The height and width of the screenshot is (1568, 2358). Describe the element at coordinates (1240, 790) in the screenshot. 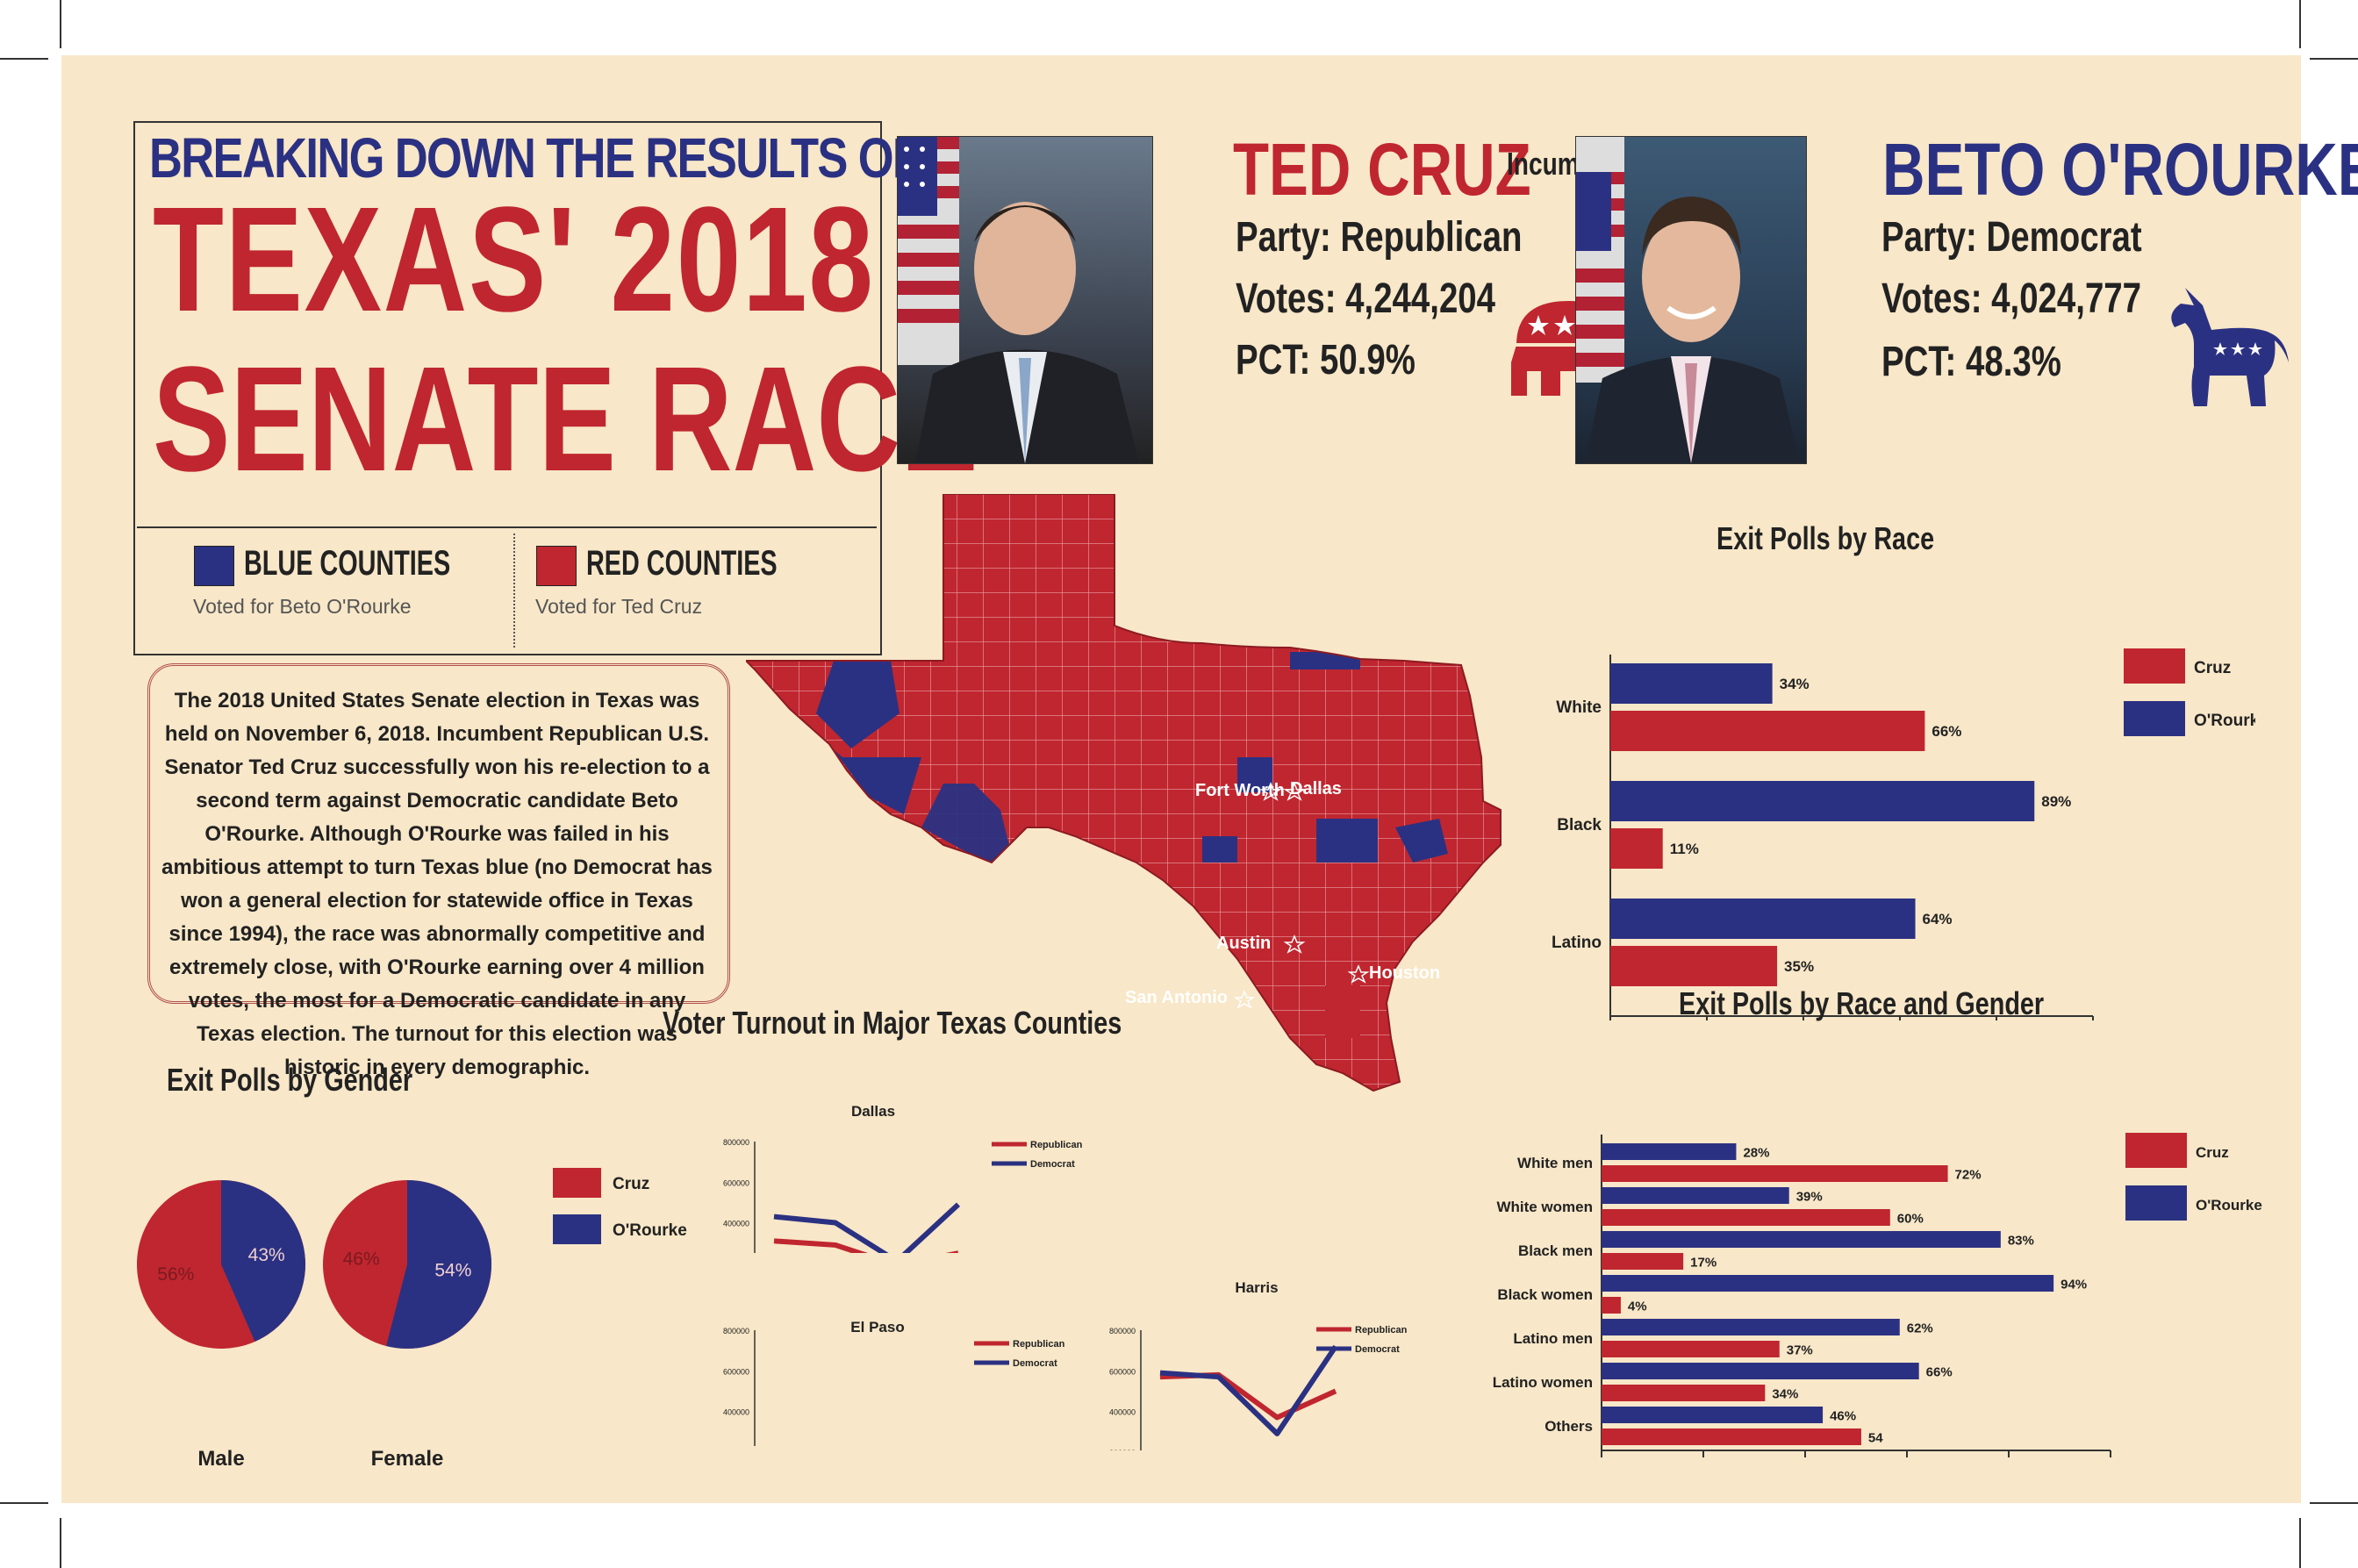

I see `map-label-fort-worth: Fort Worth` at that location.